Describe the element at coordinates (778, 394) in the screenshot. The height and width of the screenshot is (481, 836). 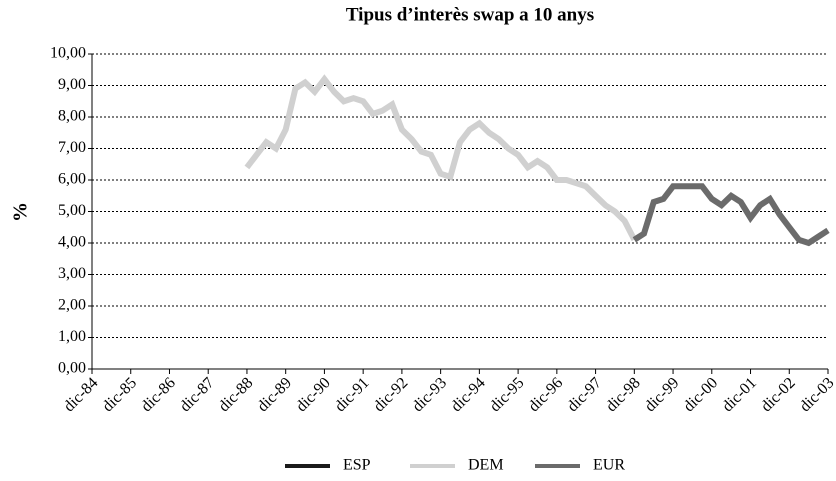
I see `x-tick-label: dic-02` at that location.